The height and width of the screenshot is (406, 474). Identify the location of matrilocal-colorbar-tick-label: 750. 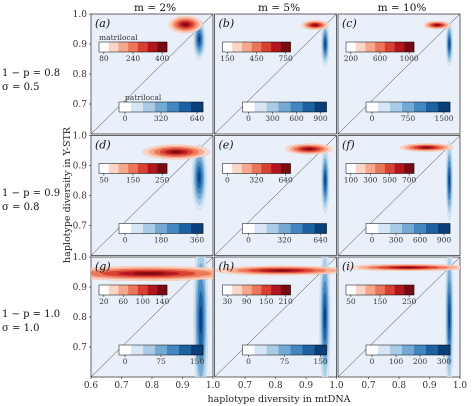
(285, 58).